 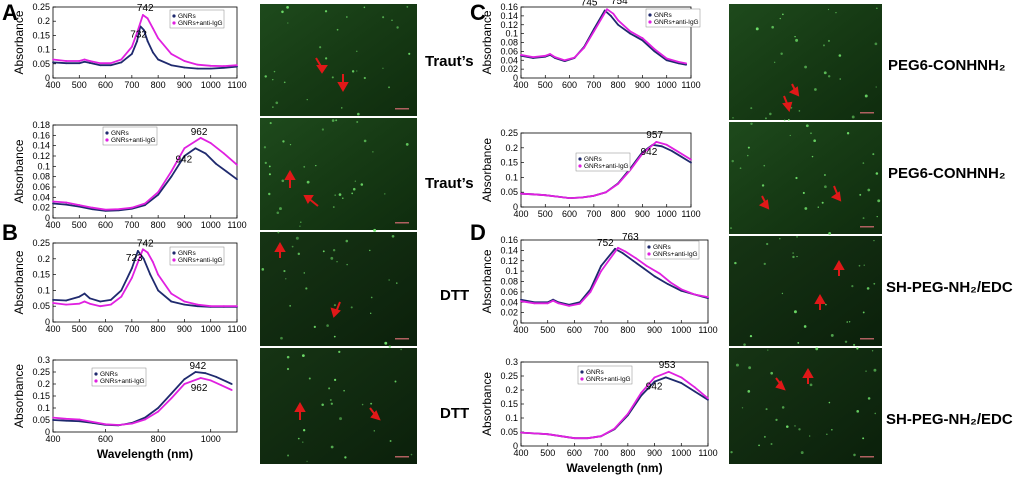 I want to click on micrograph-column-right, so click(x=805, y=234).